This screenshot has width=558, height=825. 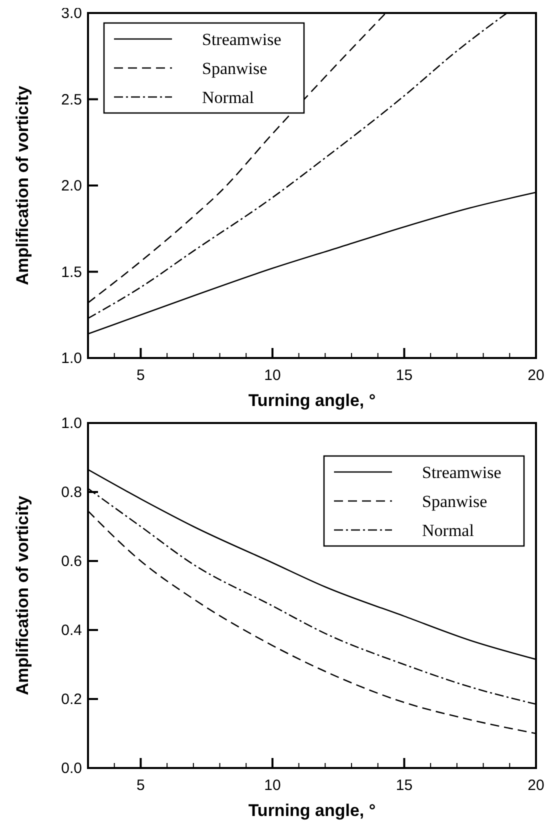 I want to click on y-tick-label: 0.2, so click(x=71, y=699).